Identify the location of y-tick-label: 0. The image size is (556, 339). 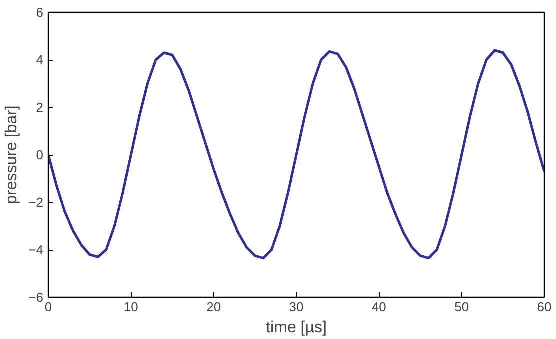
(40, 155).